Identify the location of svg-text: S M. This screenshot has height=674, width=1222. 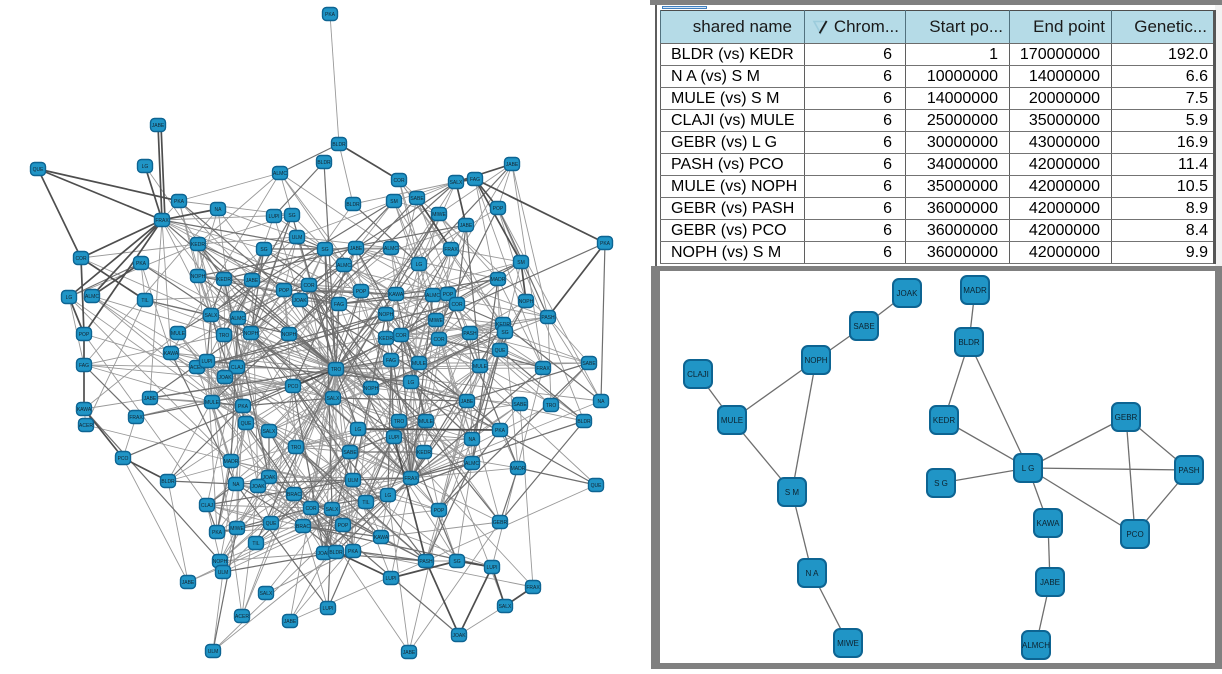
(792, 492).